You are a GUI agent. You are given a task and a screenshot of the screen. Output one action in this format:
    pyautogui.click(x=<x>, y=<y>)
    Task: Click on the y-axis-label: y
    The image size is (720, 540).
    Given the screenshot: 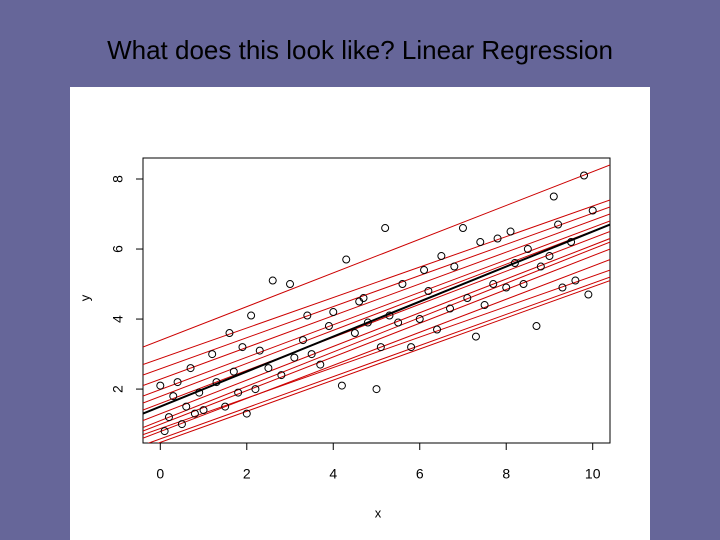 What is the action you would take?
    pyautogui.click(x=84, y=297)
    